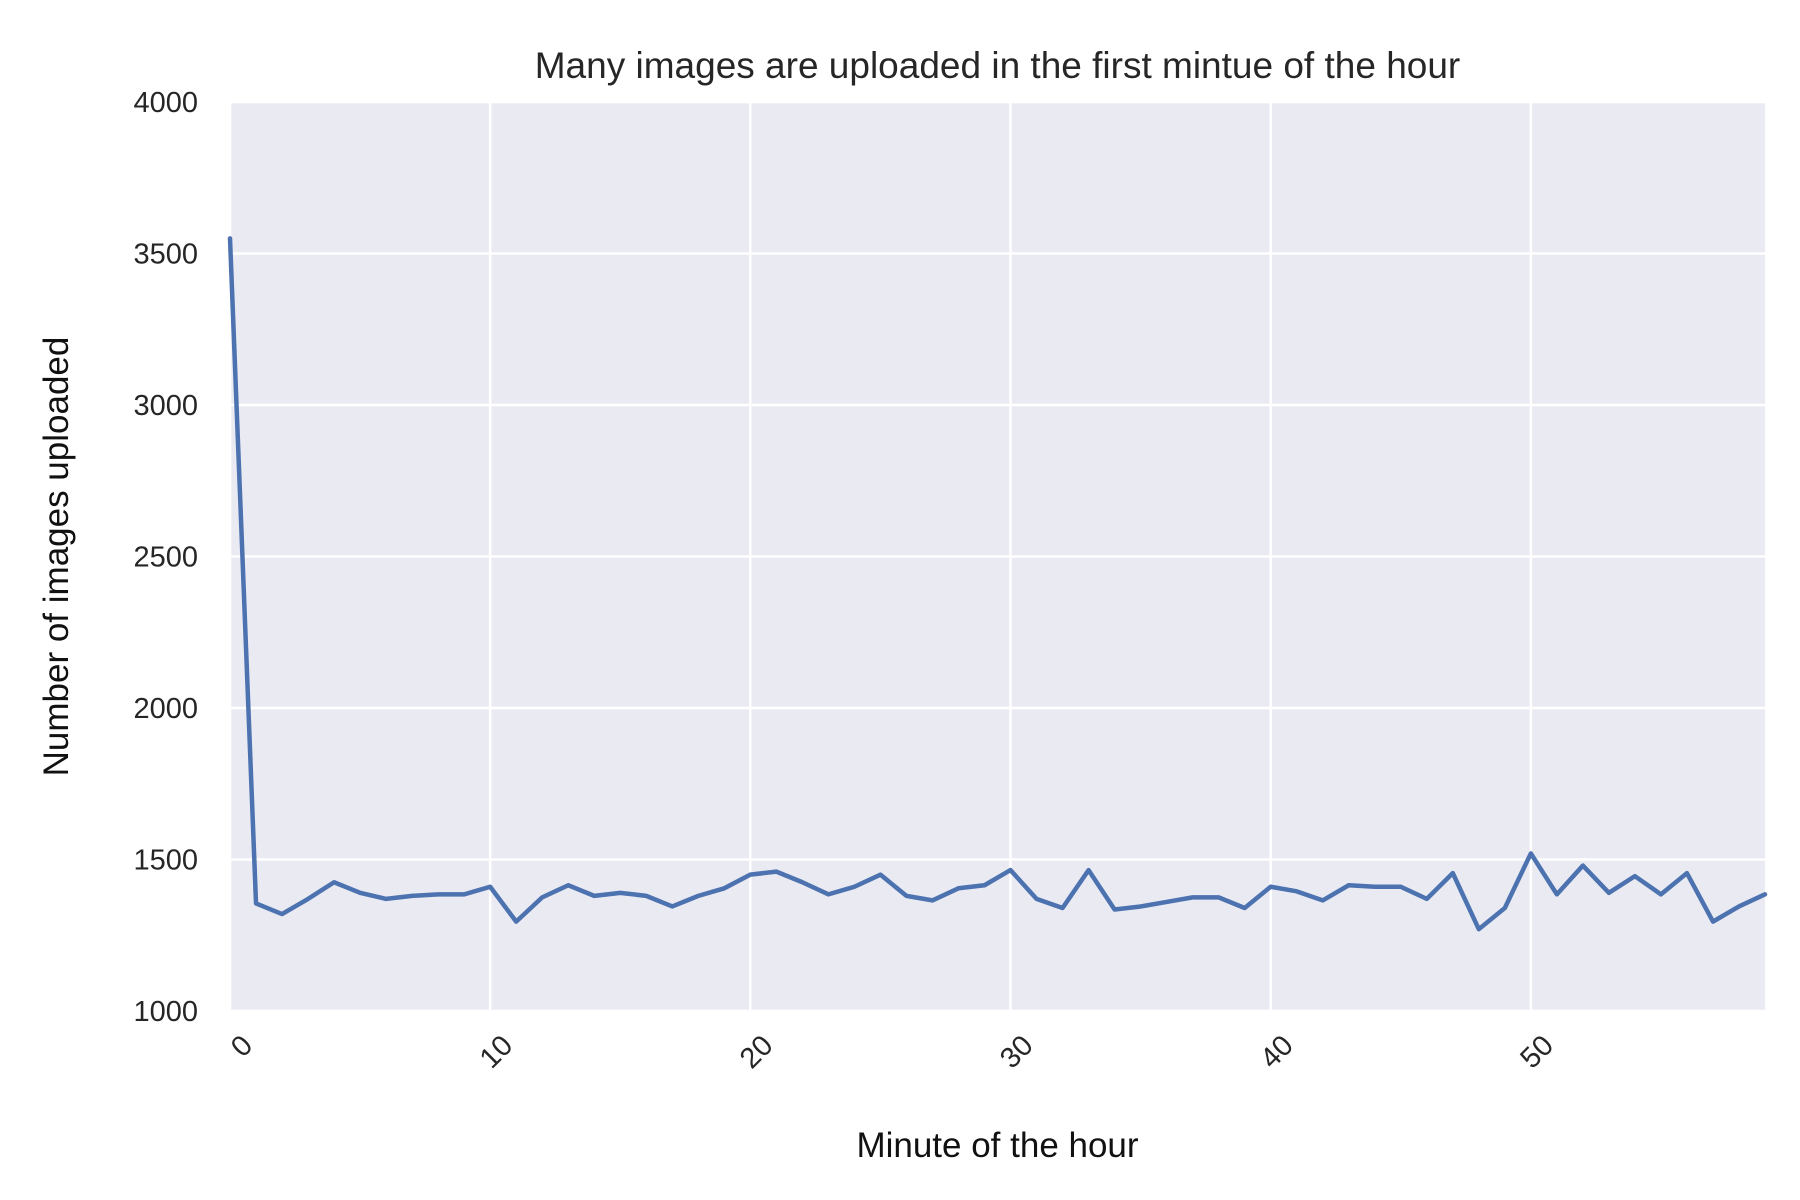 This screenshot has height=1200, width=1800. Describe the element at coordinates (165, 406) in the screenshot. I see `y-tick-label: 3000` at that location.